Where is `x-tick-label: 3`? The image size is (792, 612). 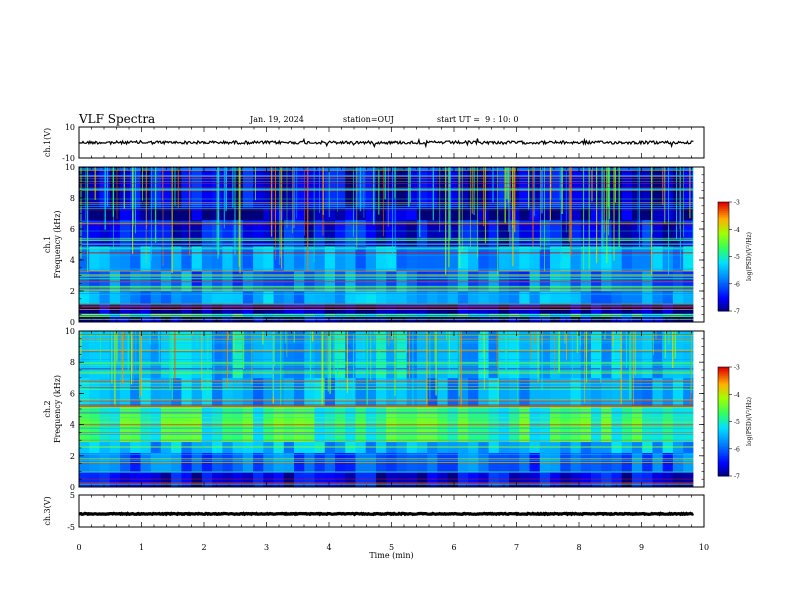 x-tick-label: 3 is located at coordinates (266, 547).